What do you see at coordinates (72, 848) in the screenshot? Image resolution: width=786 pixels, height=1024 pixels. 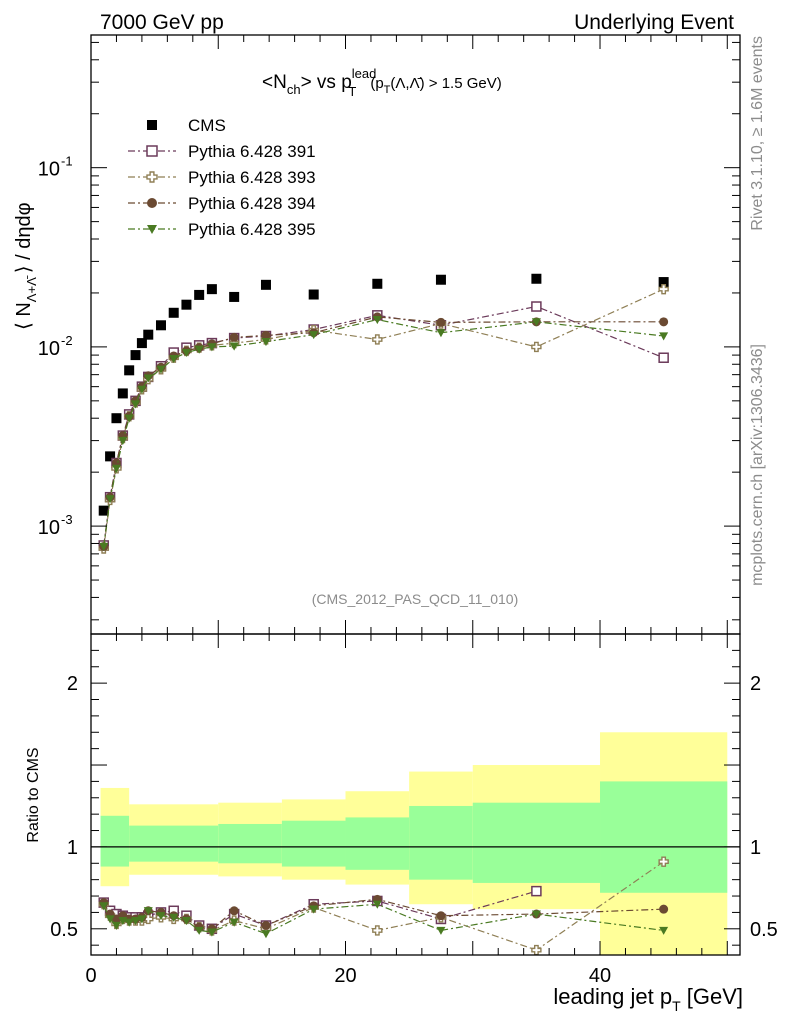 I see `ratio-y-tick-label: 1` at bounding box center [72, 848].